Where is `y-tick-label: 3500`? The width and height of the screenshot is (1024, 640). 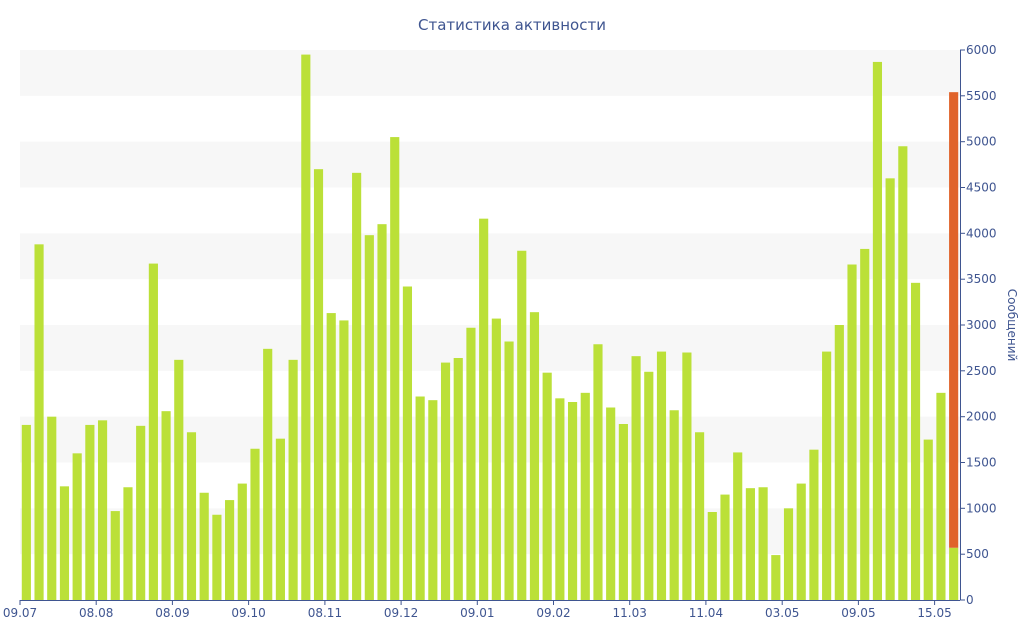 y-tick-label: 3500 is located at coordinates (981, 279).